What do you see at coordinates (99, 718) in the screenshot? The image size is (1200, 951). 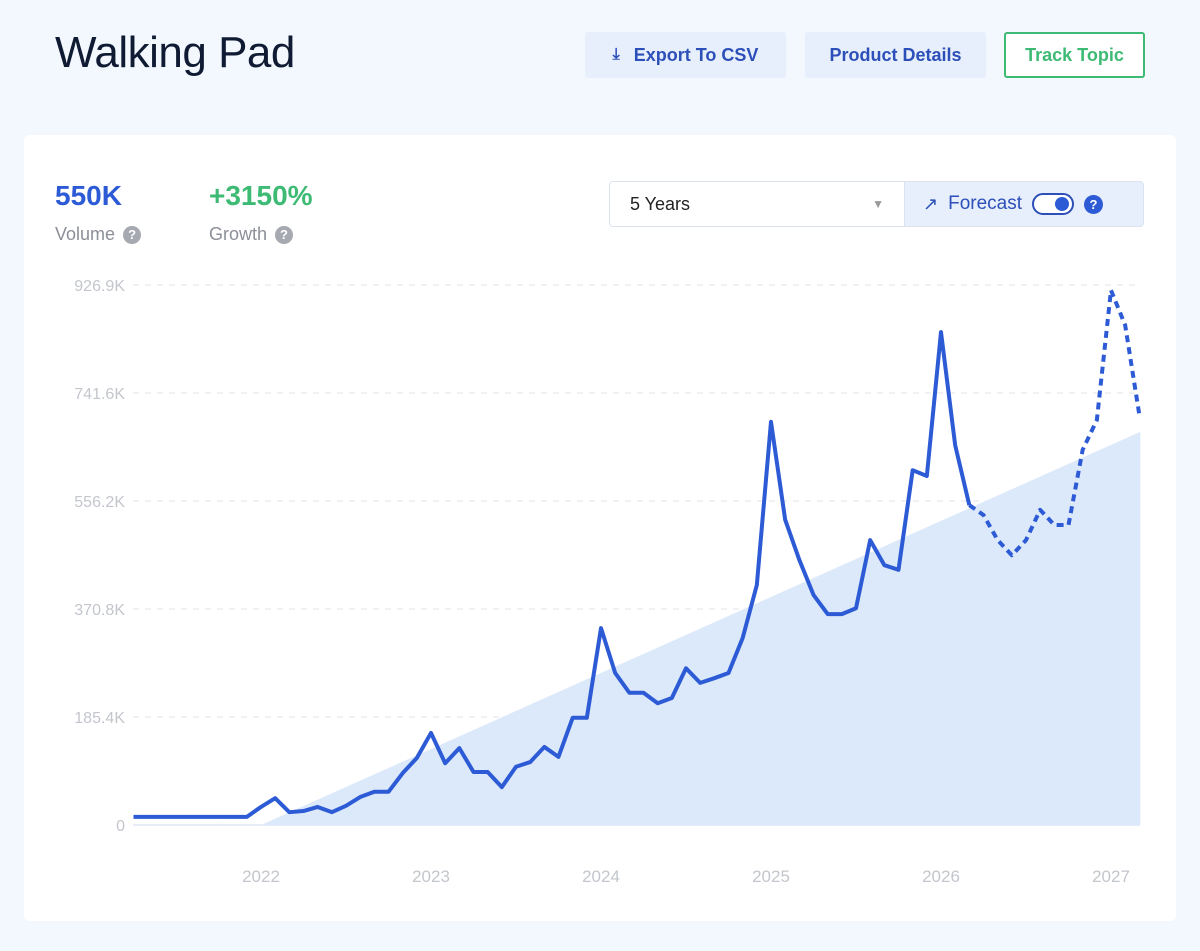 I see `y-tick-label: 185.4K` at bounding box center [99, 718].